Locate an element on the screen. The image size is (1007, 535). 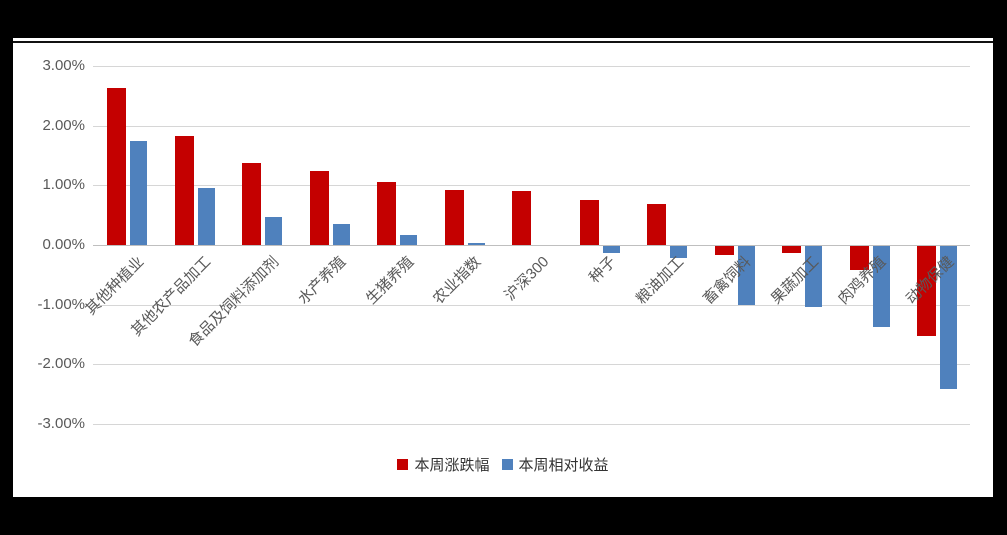
x-axis-category-label: 生猪养殖 is located at coordinates (390, 280).